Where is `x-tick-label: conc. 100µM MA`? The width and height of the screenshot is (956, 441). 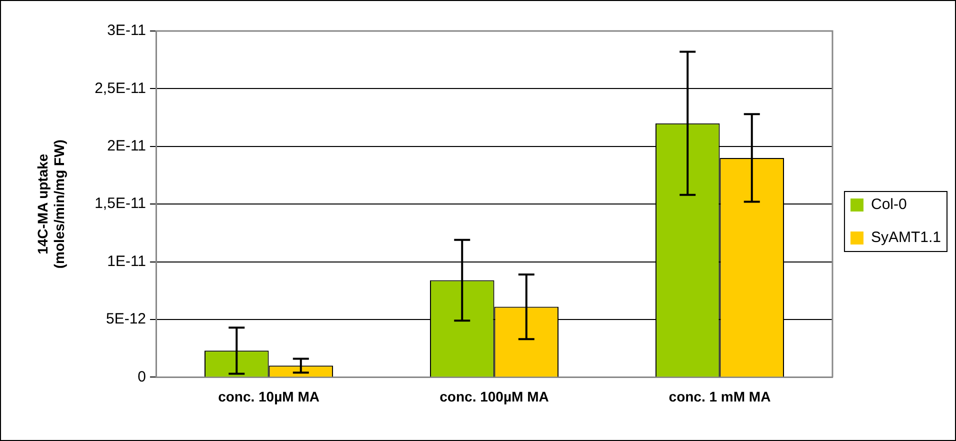
x-tick-label: conc. 100µM MA is located at coordinates (494, 396).